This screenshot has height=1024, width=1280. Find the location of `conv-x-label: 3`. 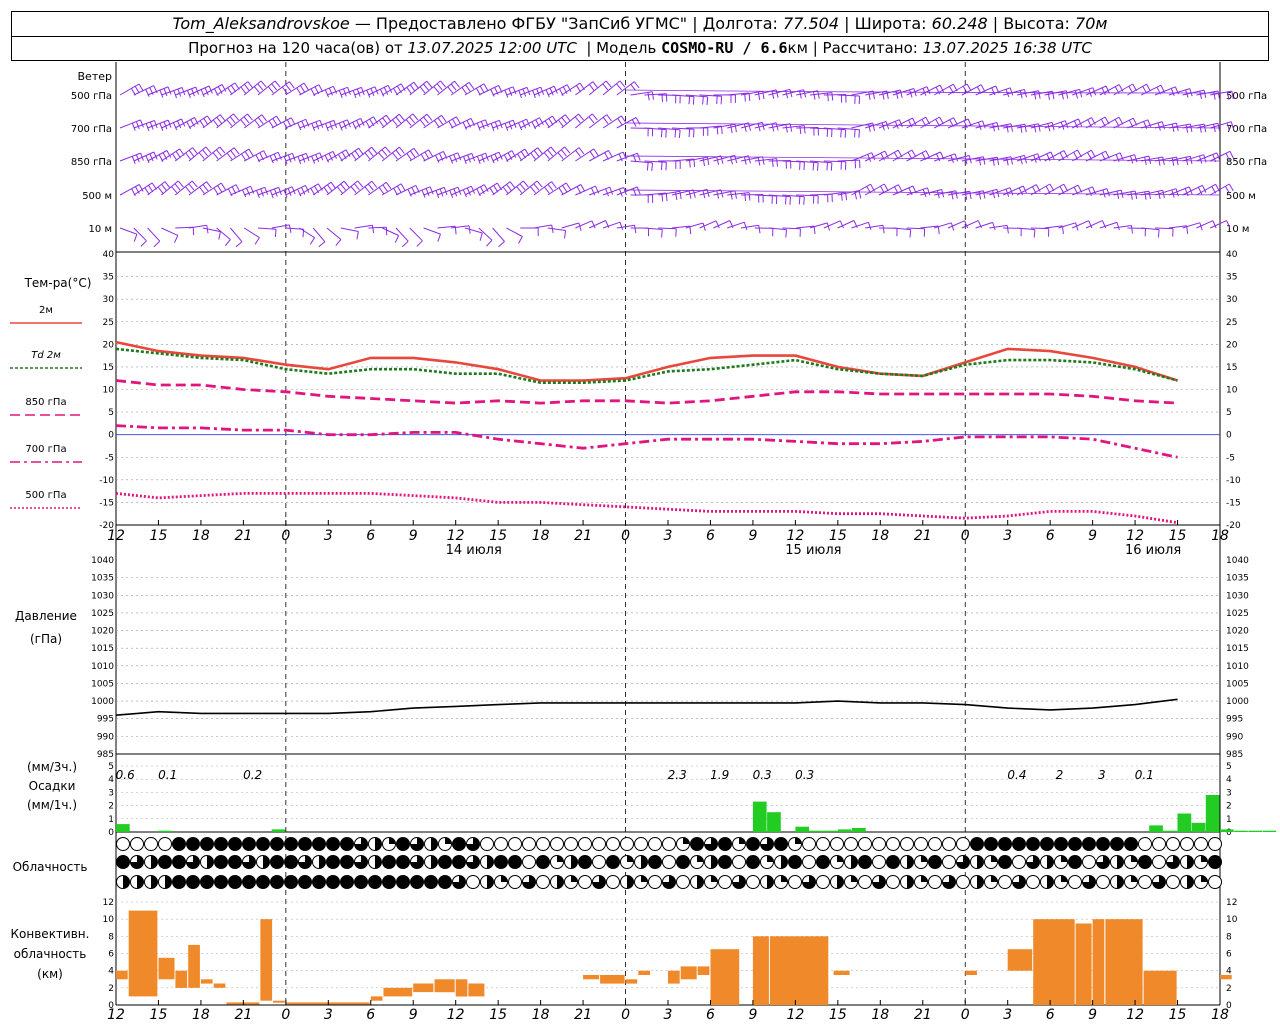

conv-x-label: 3 is located at coordinates (668, 1015).